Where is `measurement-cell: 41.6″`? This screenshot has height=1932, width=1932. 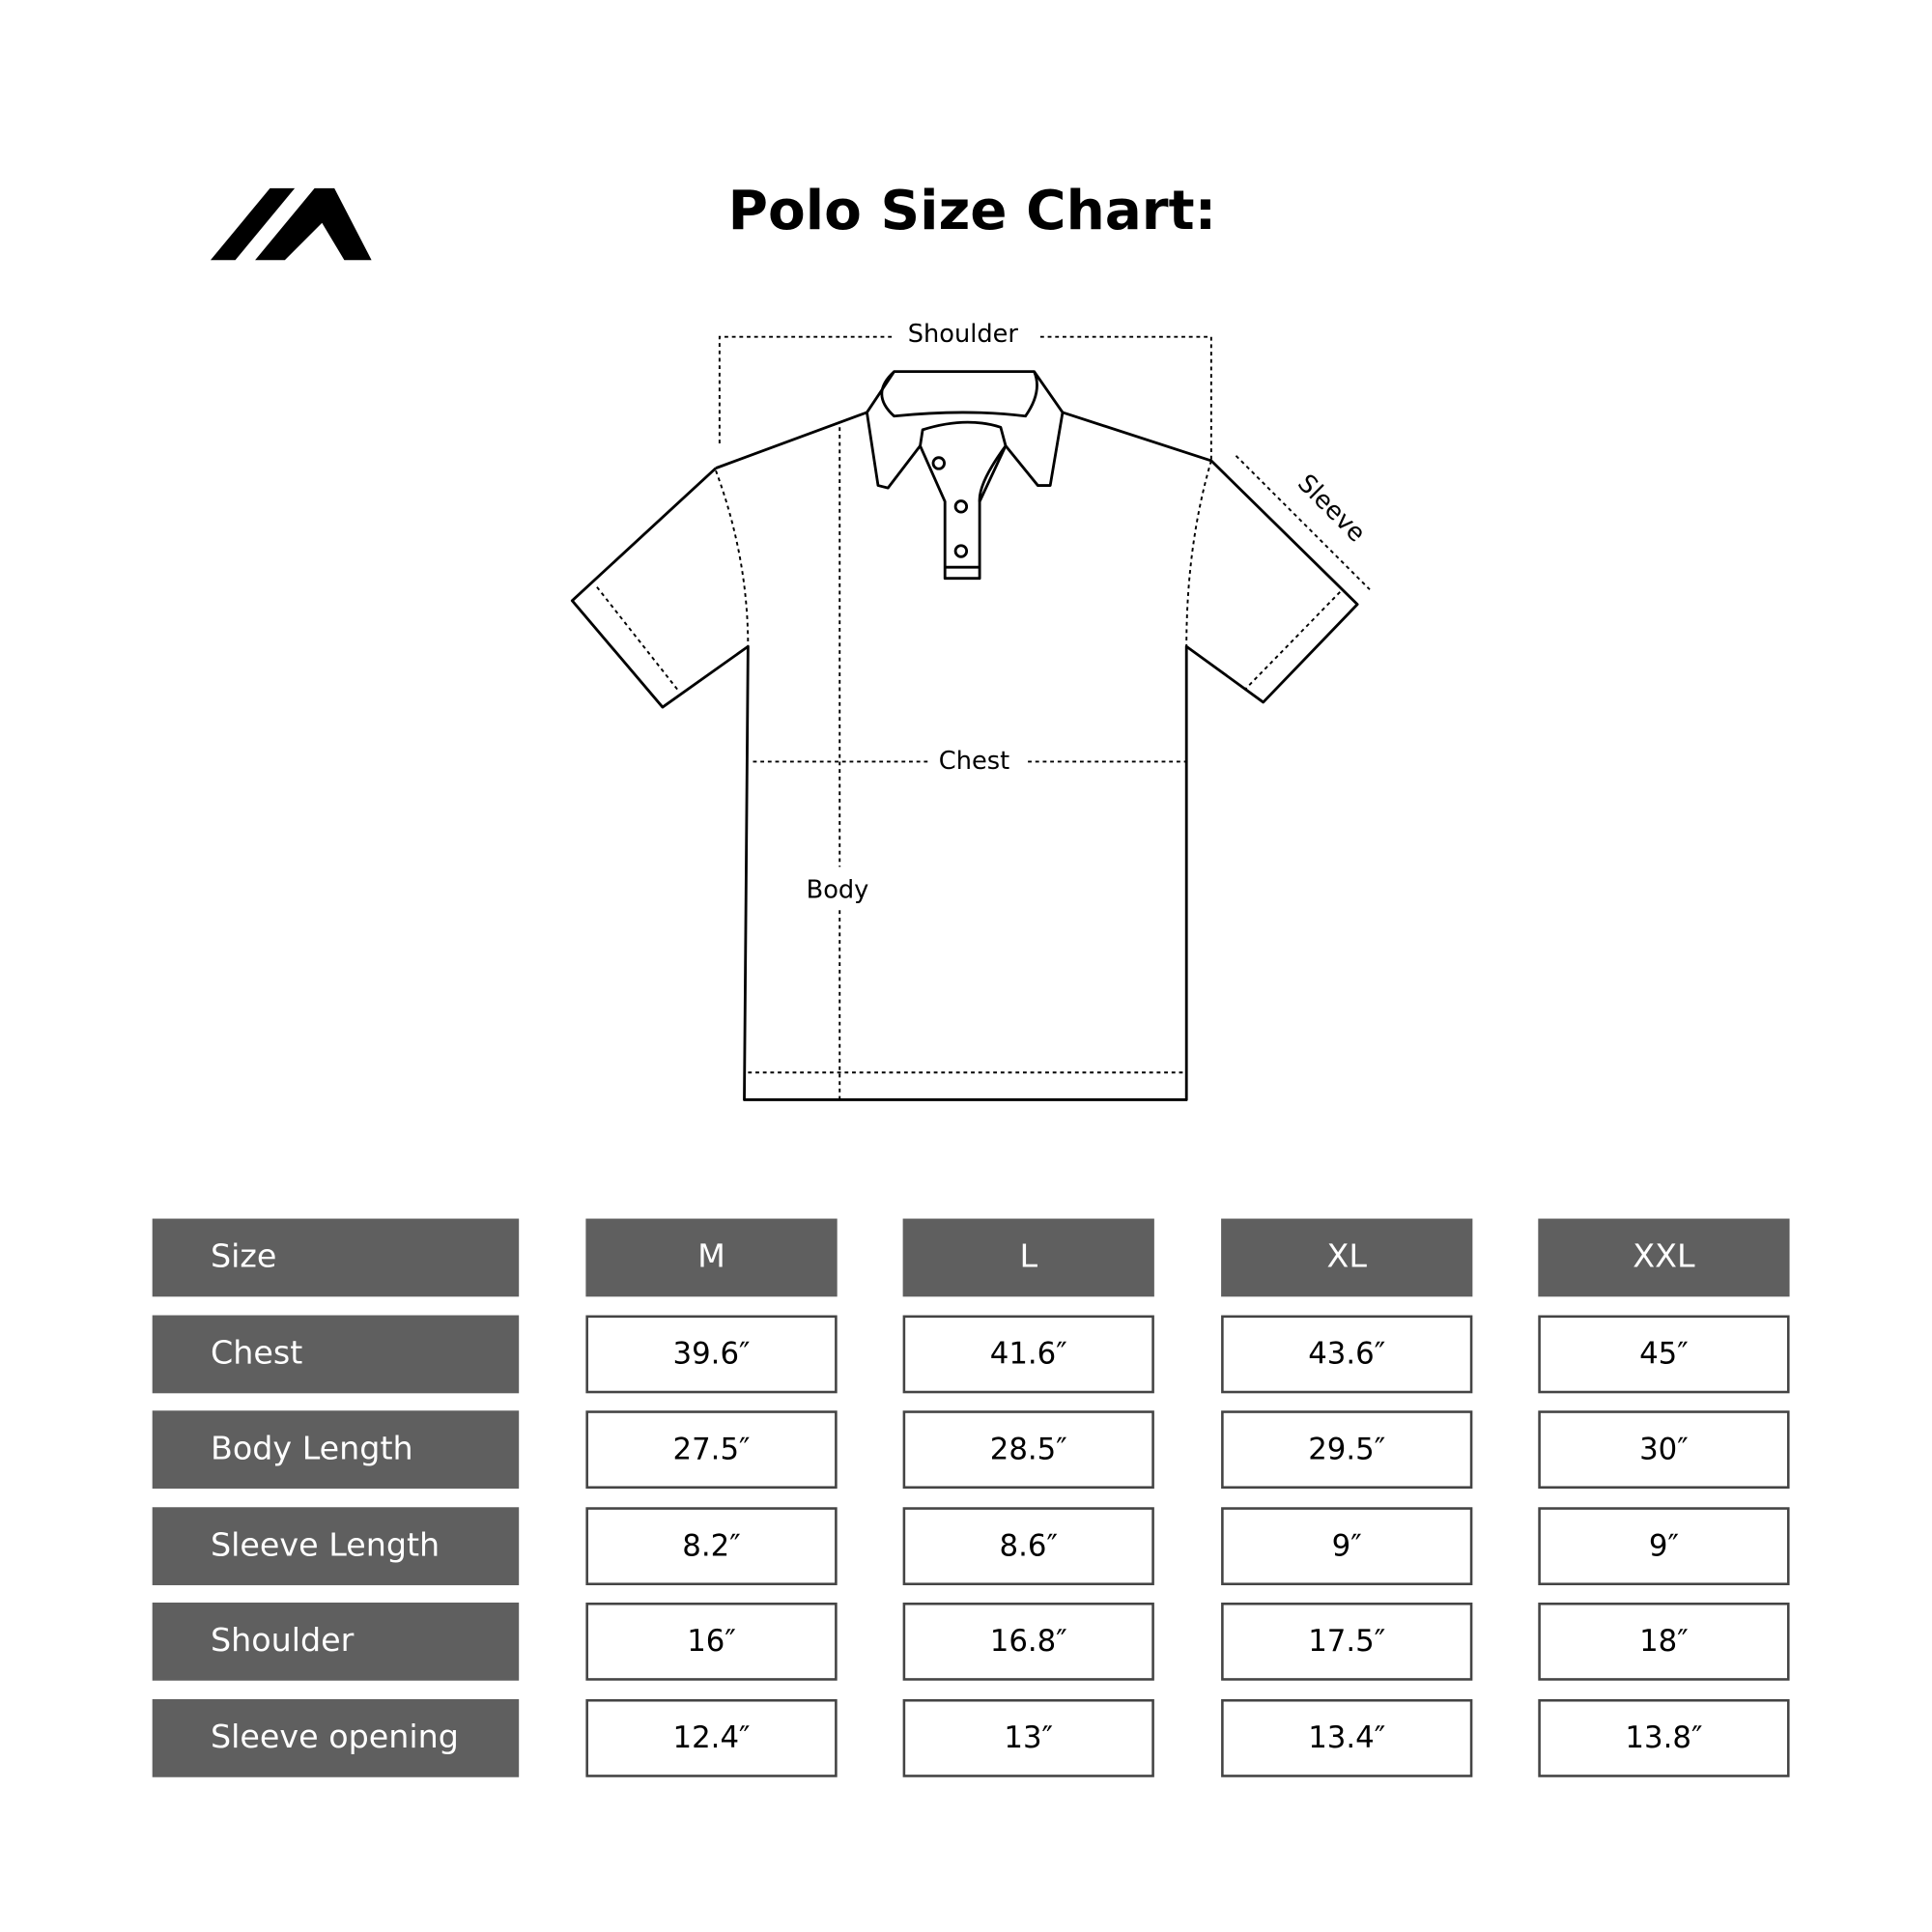
measurement-cell: 41.6″ is located at coordinates (1028, 1354).